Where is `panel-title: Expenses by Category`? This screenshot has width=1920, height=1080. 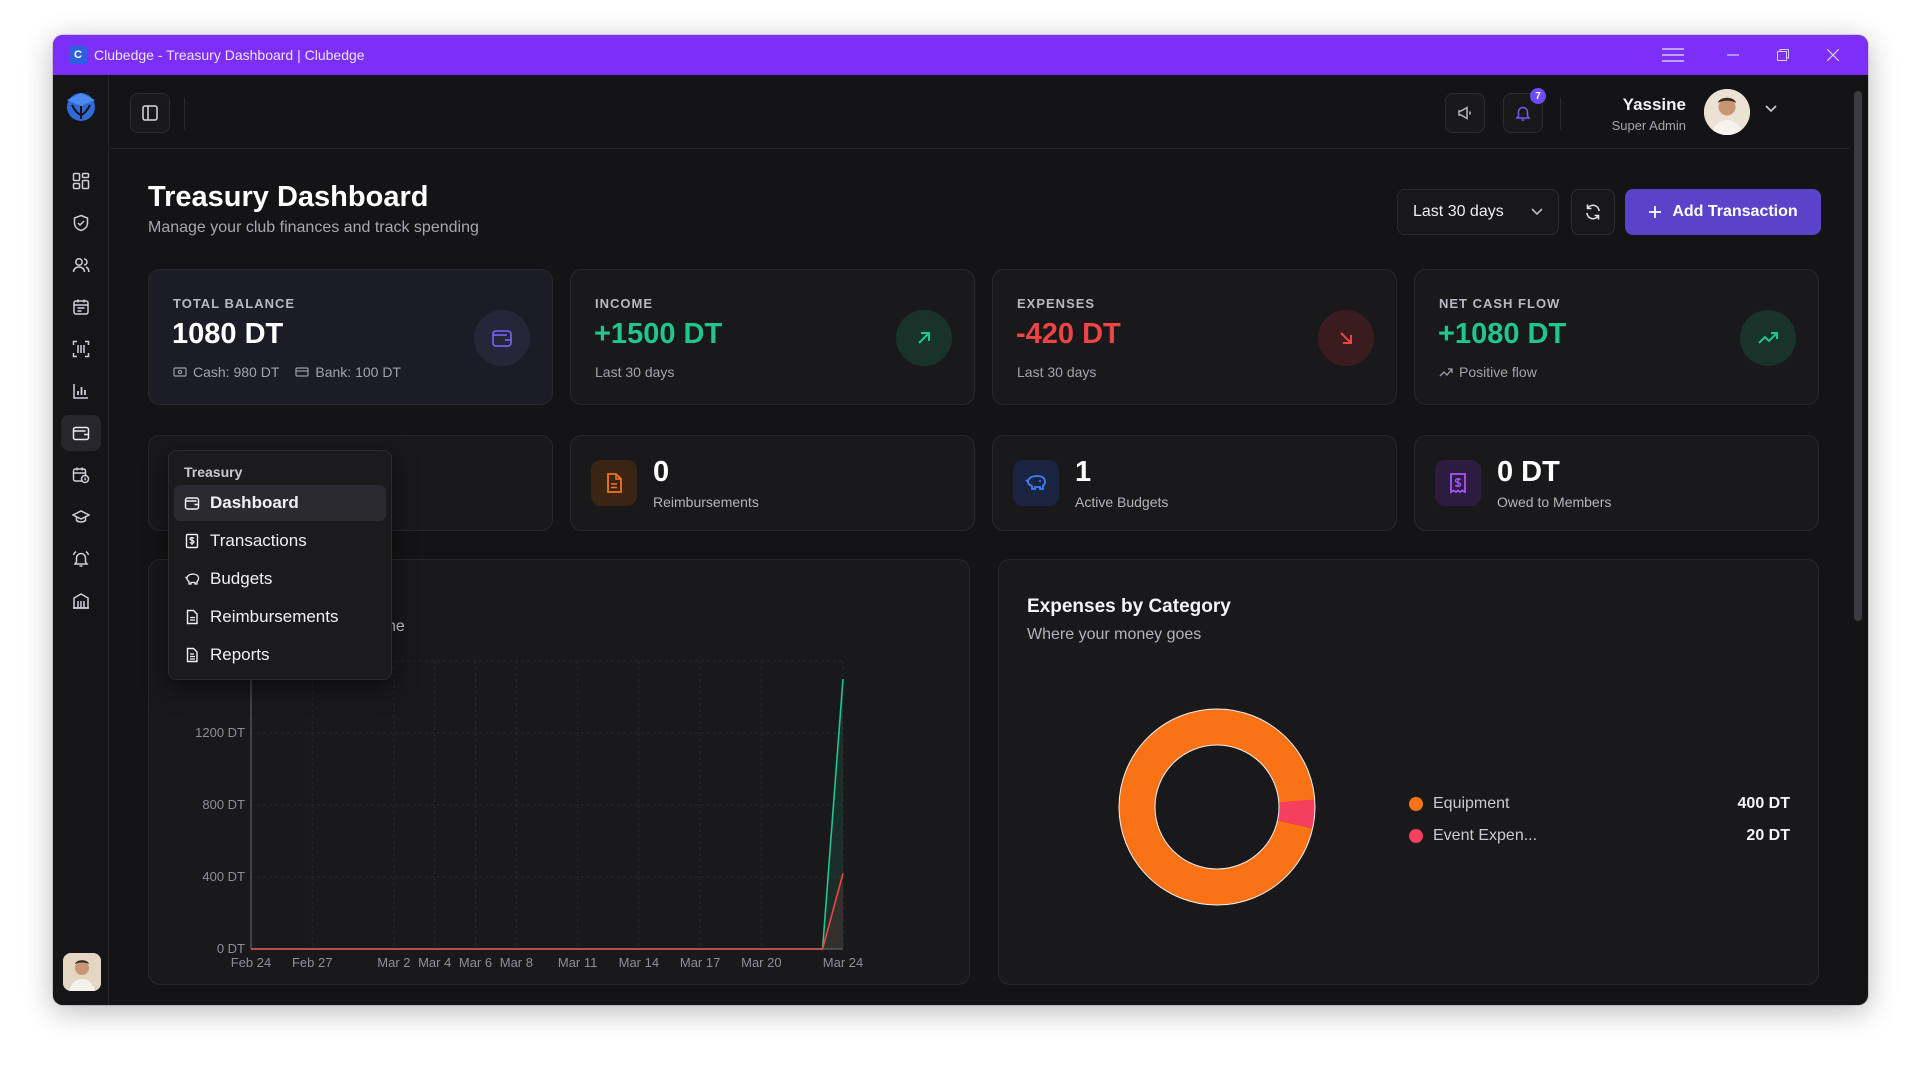 panel-title: Expenses by Category is located at coordinates (1129, 606).